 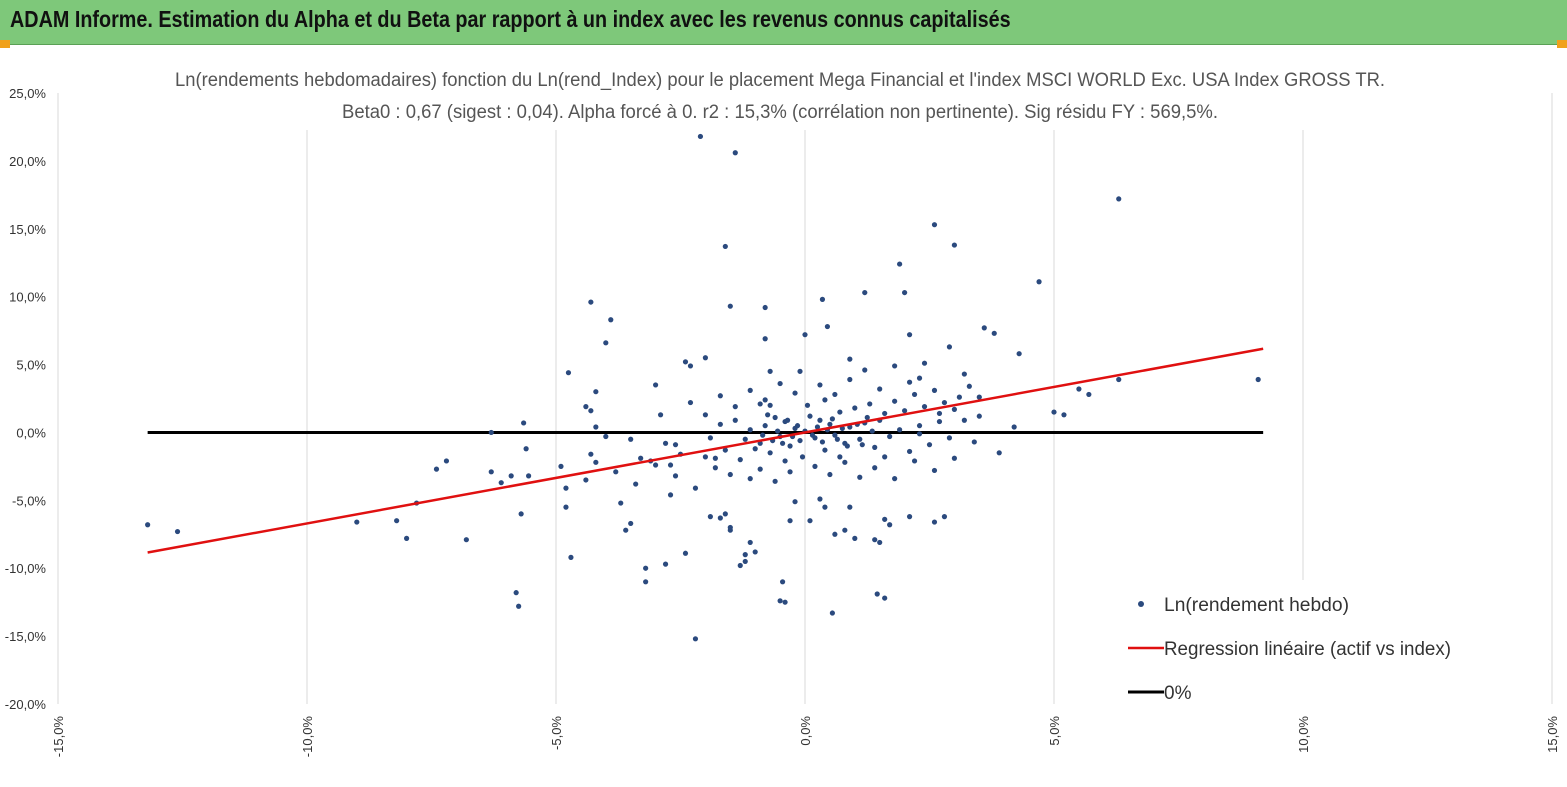 I want to click on x-axis-tick-labels: -15,0% -10,0% -5,0% 0,0% 5,0% 10,0% 15,0%, so click(x=805, y=737).